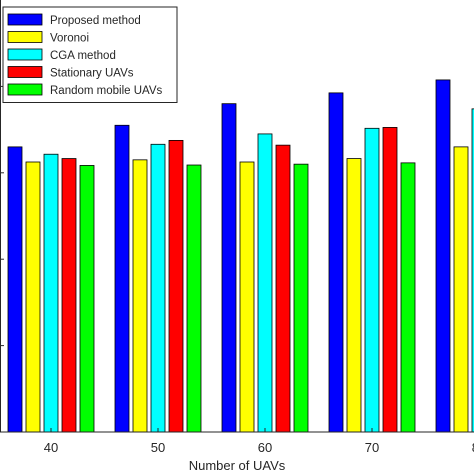 The height and width of the screenshot is (474, 474). What do you see at coordinates (83, 56) in the screenshot?
I see `legend-label-2: CGA method` at bounding box center [83, 56].